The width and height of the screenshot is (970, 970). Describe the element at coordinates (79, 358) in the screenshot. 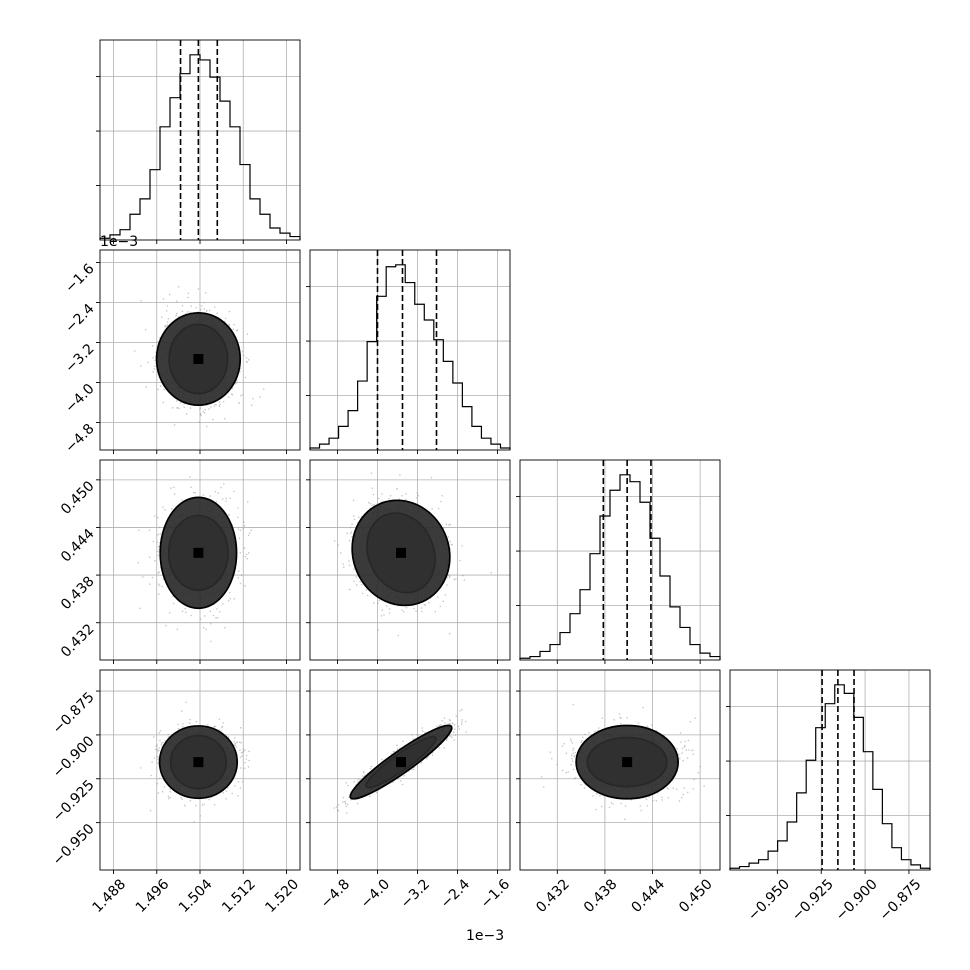

I see `y-tick-label: −3.2` at that location.